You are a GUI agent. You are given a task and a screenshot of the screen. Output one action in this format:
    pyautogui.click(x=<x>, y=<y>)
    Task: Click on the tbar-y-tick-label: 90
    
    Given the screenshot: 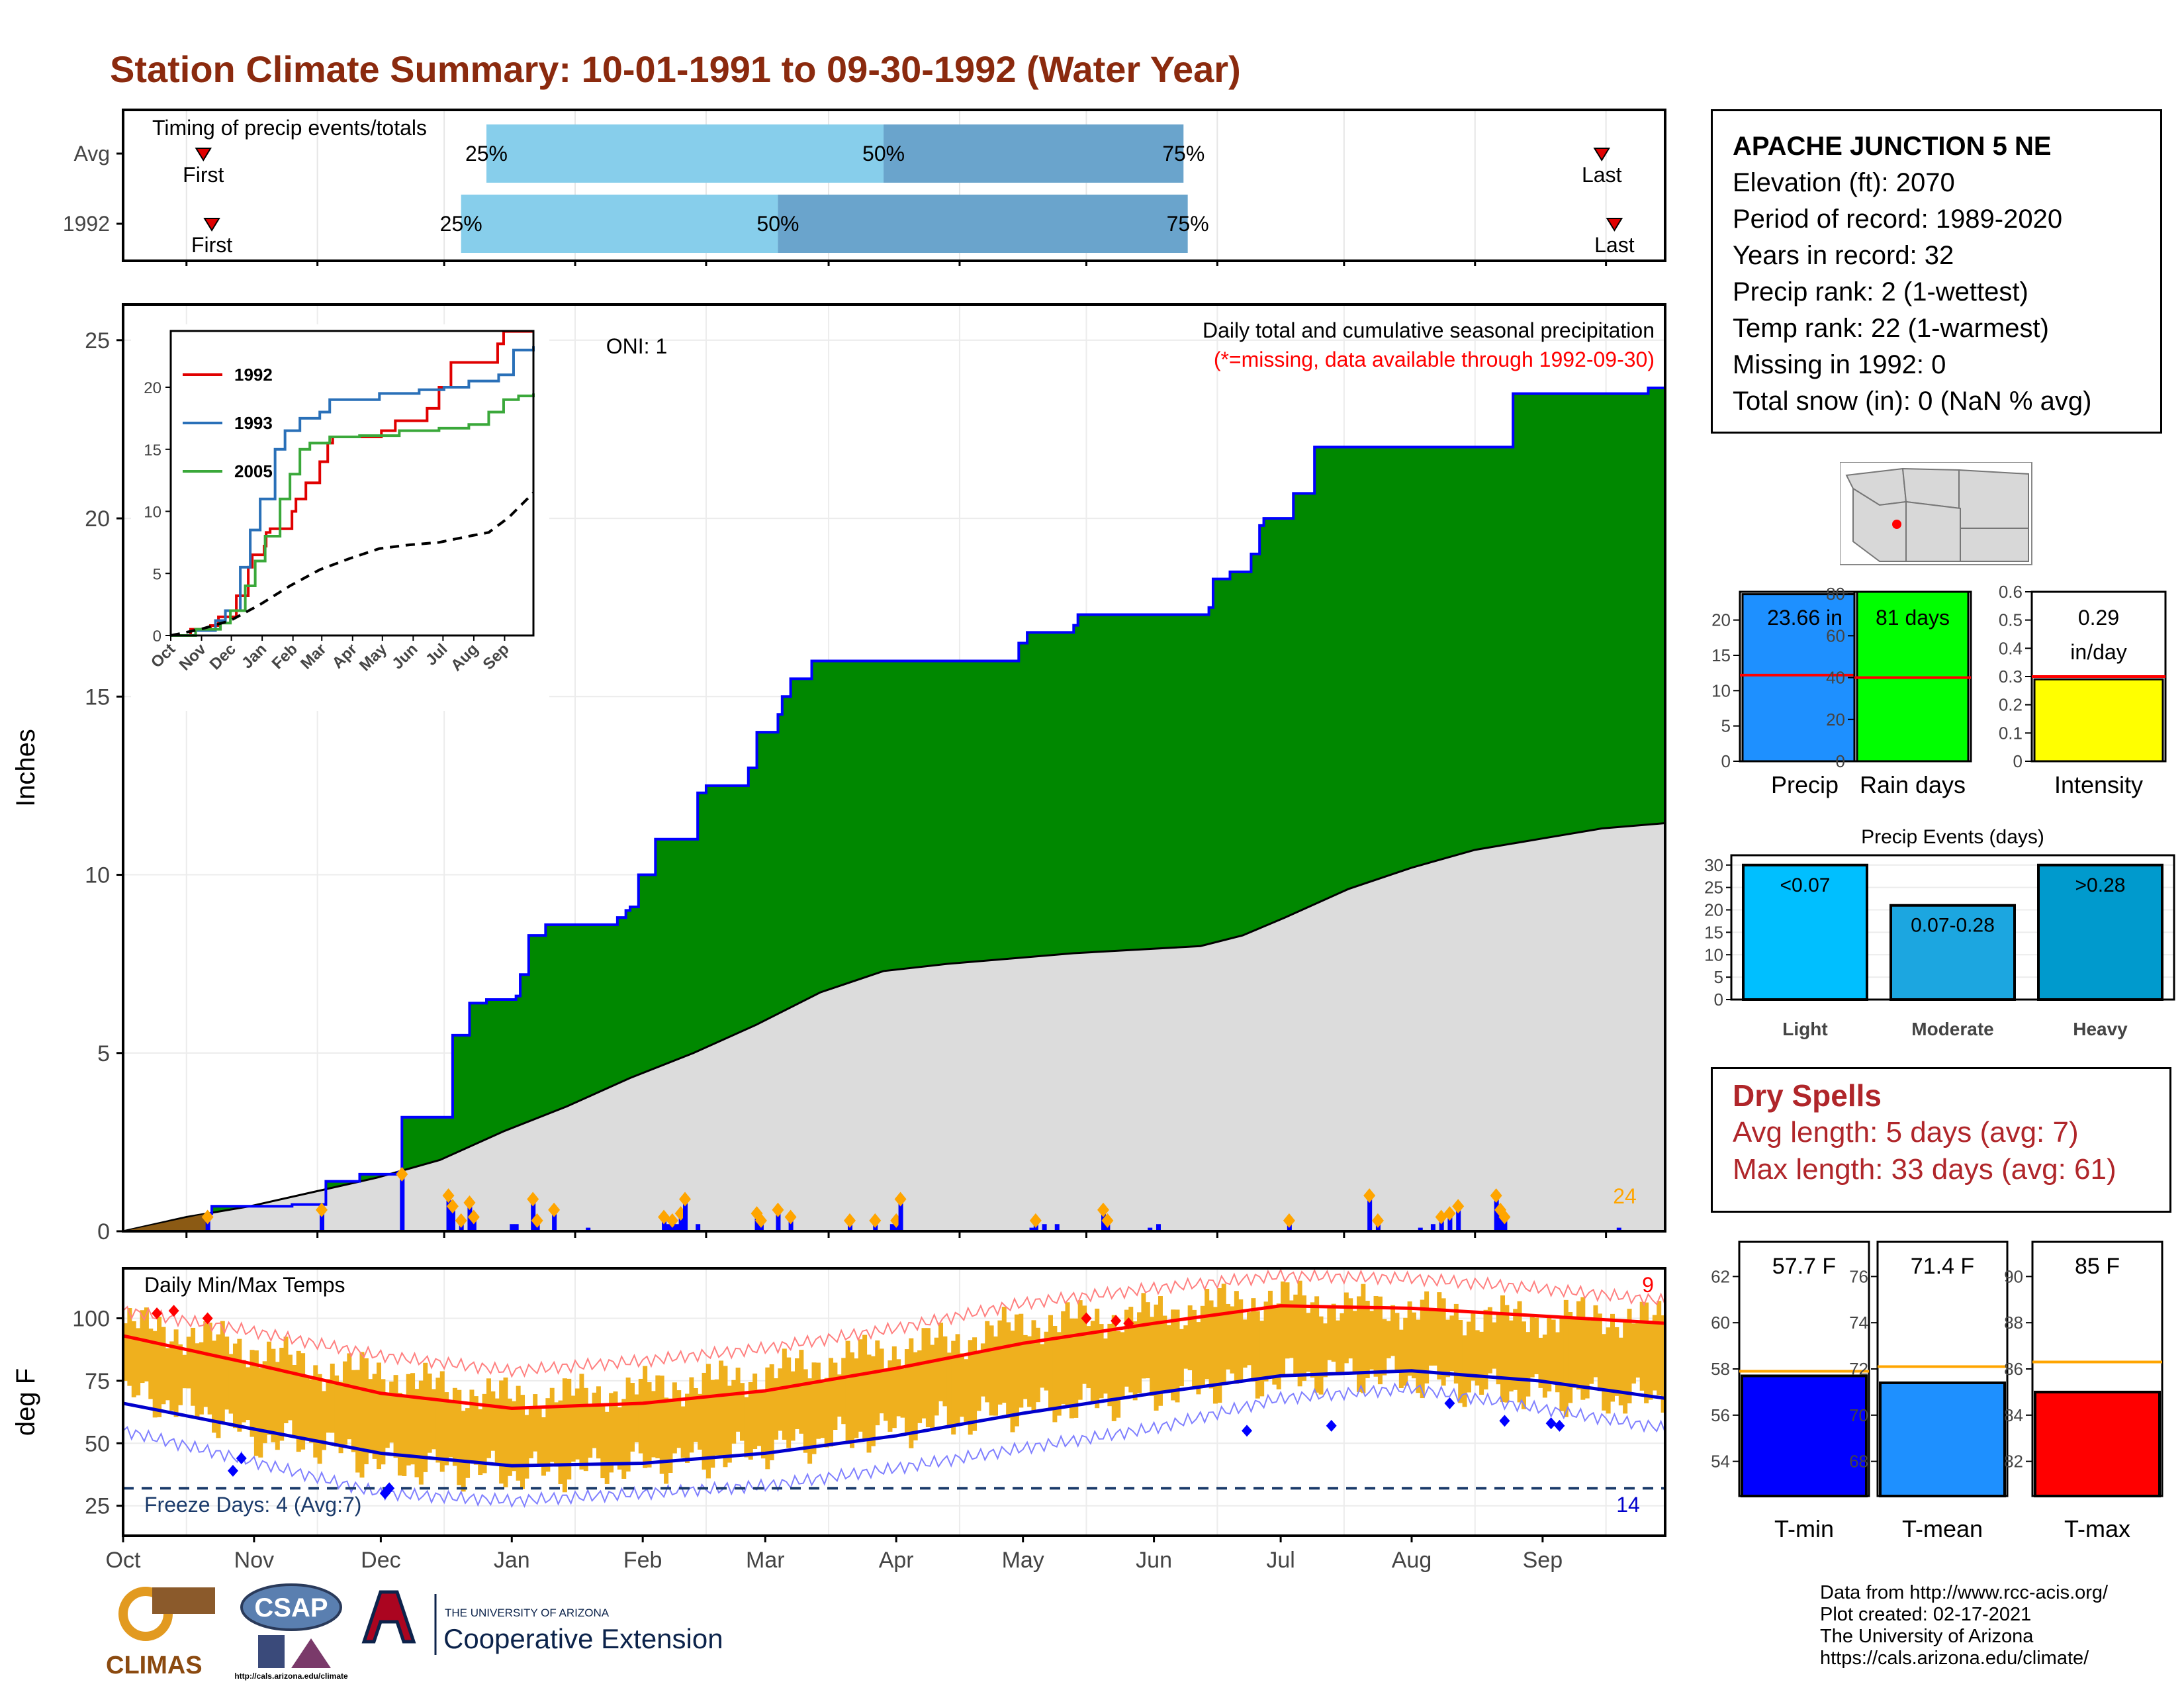 What is the action you would take?
    pyautogui.click(x=2014, y=1276)
    